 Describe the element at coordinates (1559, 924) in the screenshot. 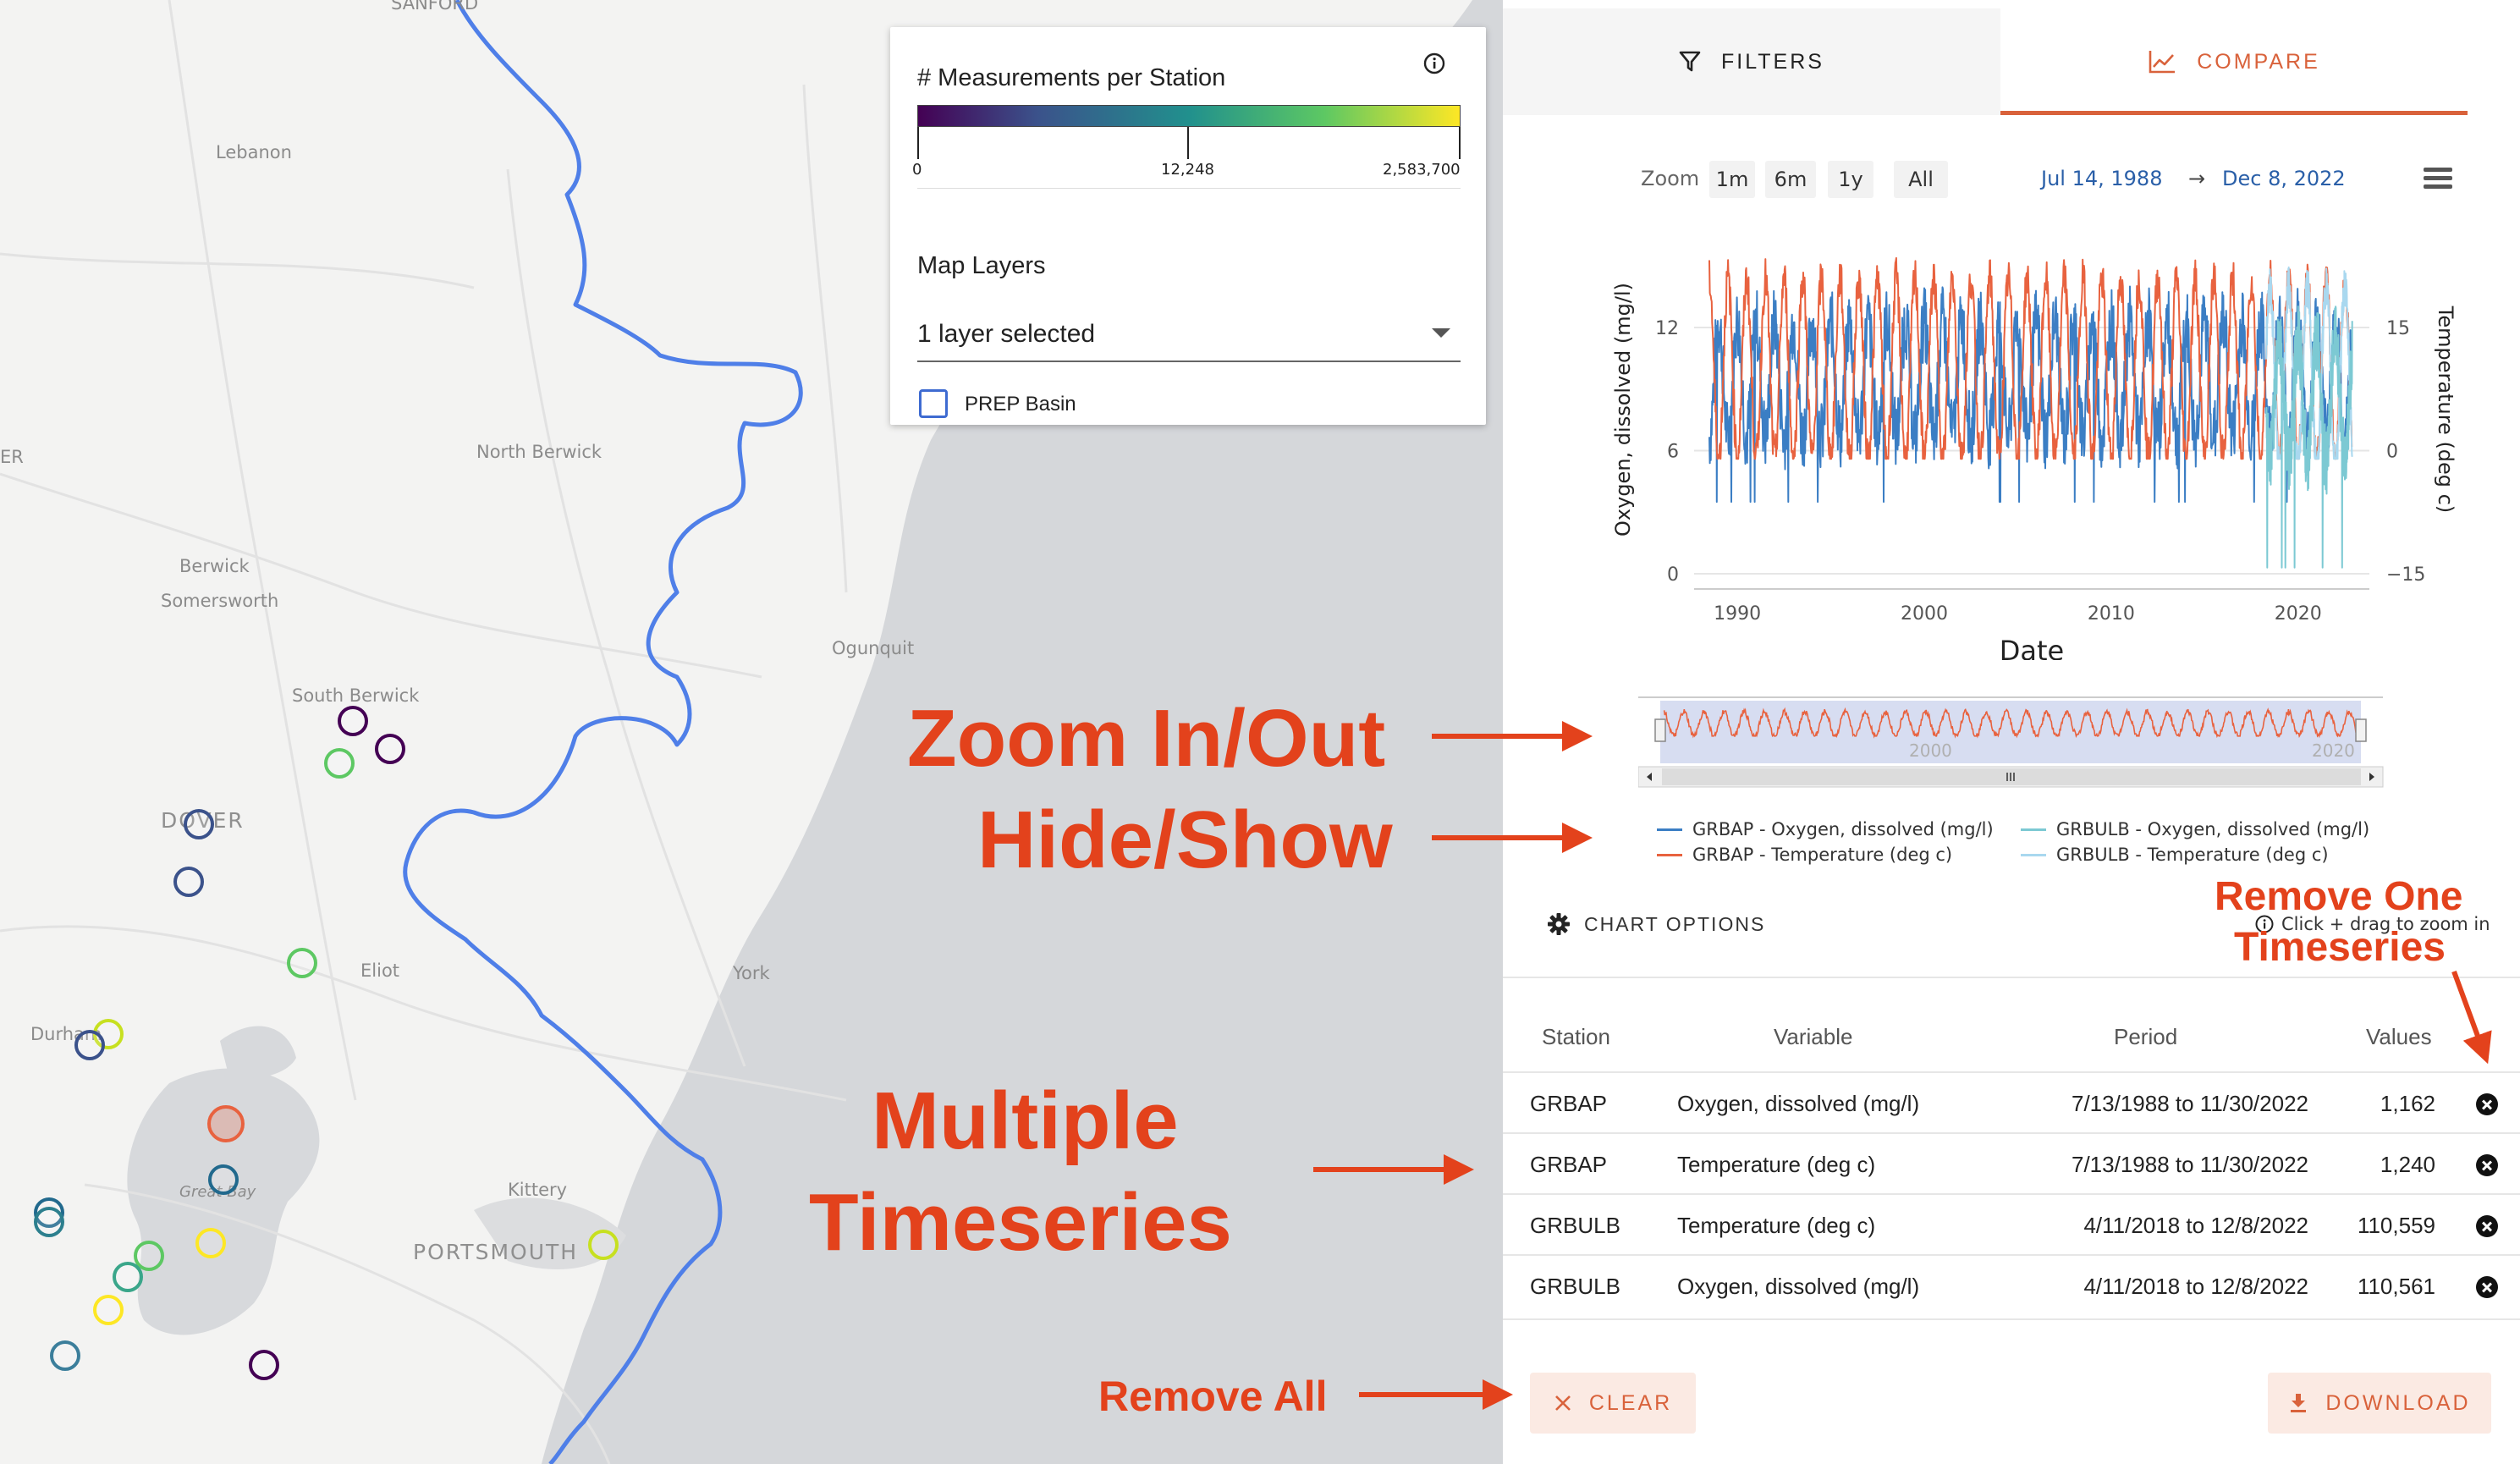

I see `gear-icon` at that location.